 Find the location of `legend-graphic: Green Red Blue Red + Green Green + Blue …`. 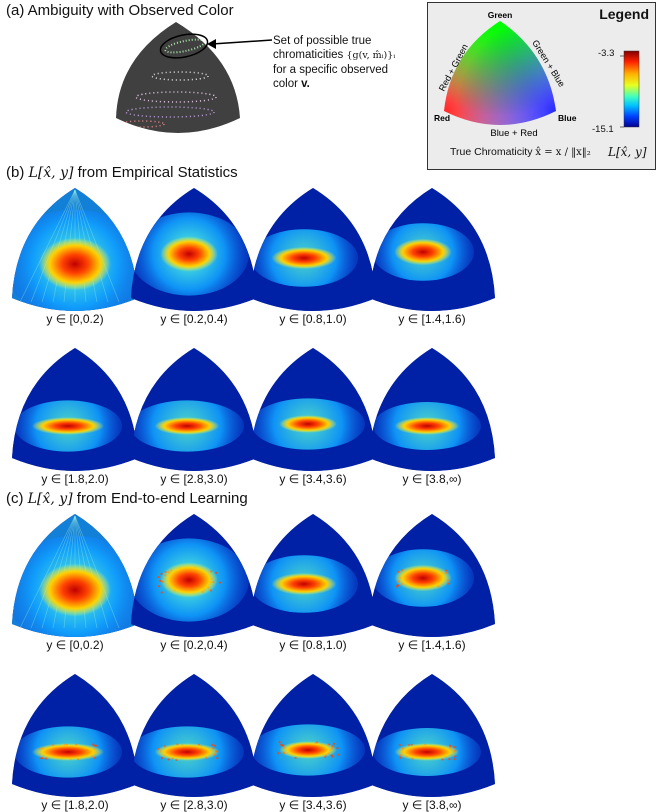

legend-graphic: Green Red Blue Red + Green Green + Blue … is located at coordinates (537, 74).